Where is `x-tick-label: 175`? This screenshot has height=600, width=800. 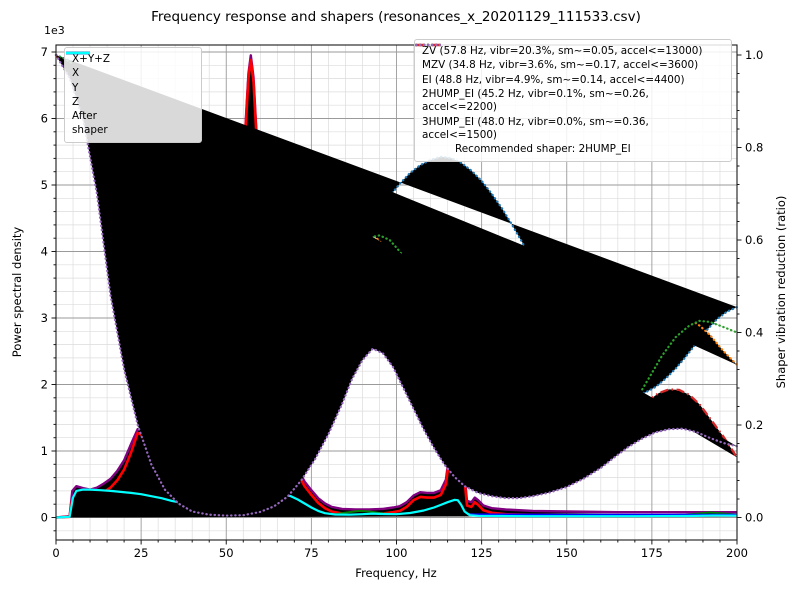
x-tick-label: 175 is located at coordinates (652, 553).